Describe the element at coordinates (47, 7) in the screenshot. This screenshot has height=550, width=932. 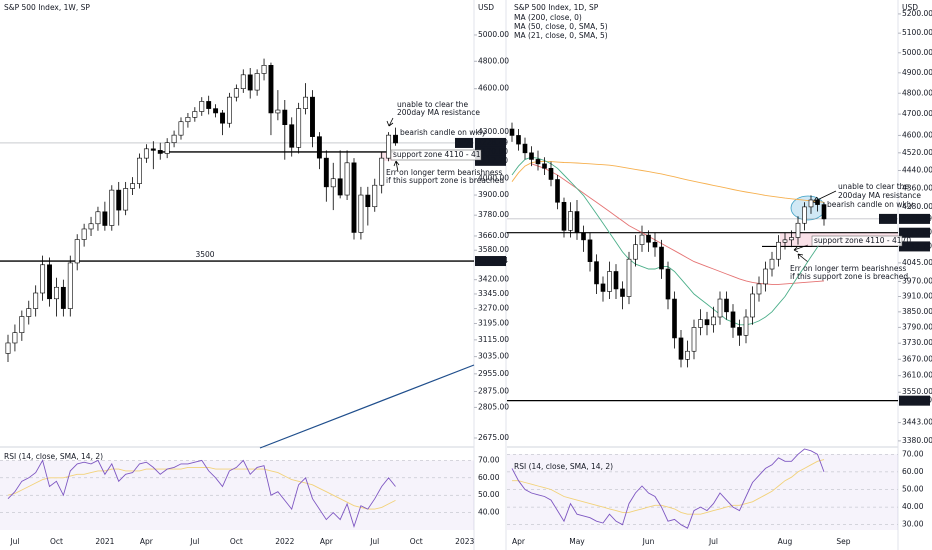
I see `chart-title: S&P 500 Index, 1W, SP` at that location.